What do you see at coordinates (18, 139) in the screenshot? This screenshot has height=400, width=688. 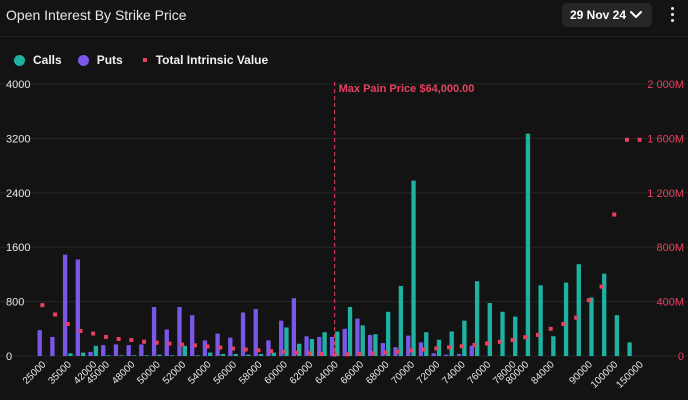 I see `left-axis-tick-label: 3200` at bounding box center [18, 139].